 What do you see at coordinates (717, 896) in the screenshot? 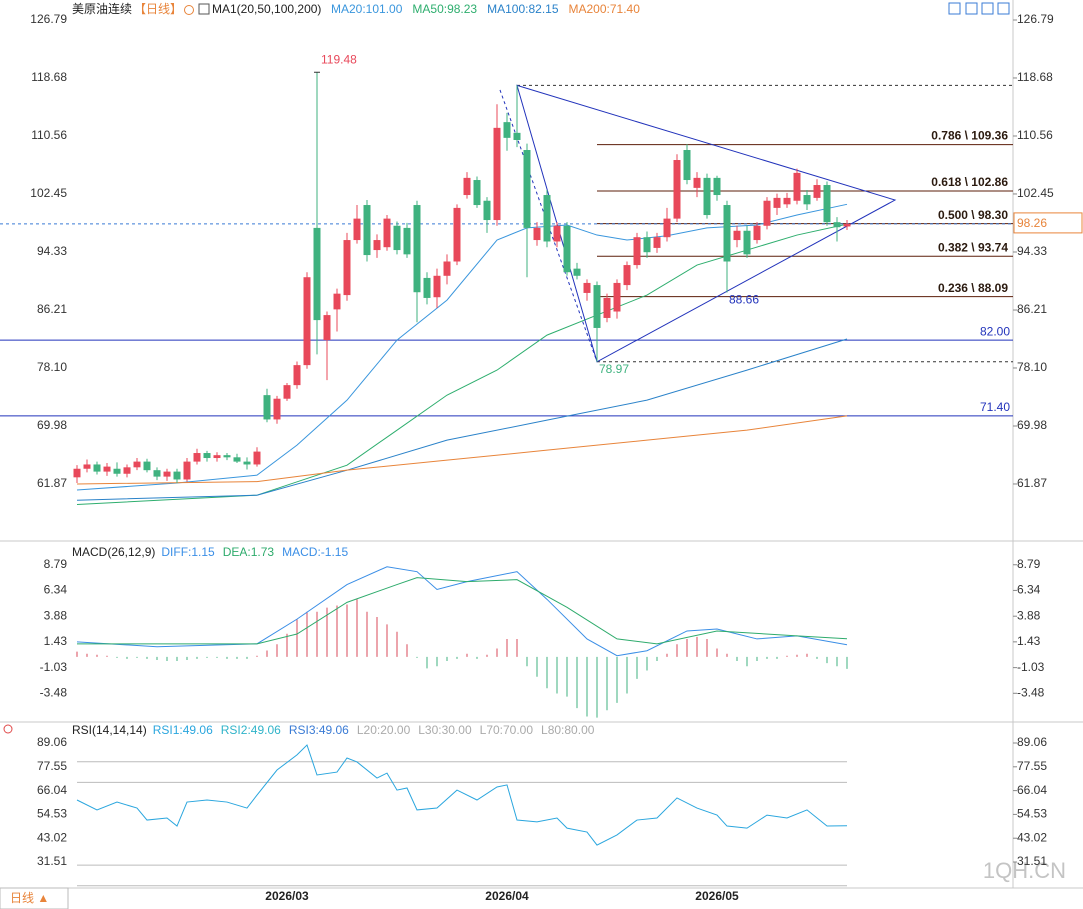
I see `x-tick-label: 2026/05` at bounding box center [717, 896].